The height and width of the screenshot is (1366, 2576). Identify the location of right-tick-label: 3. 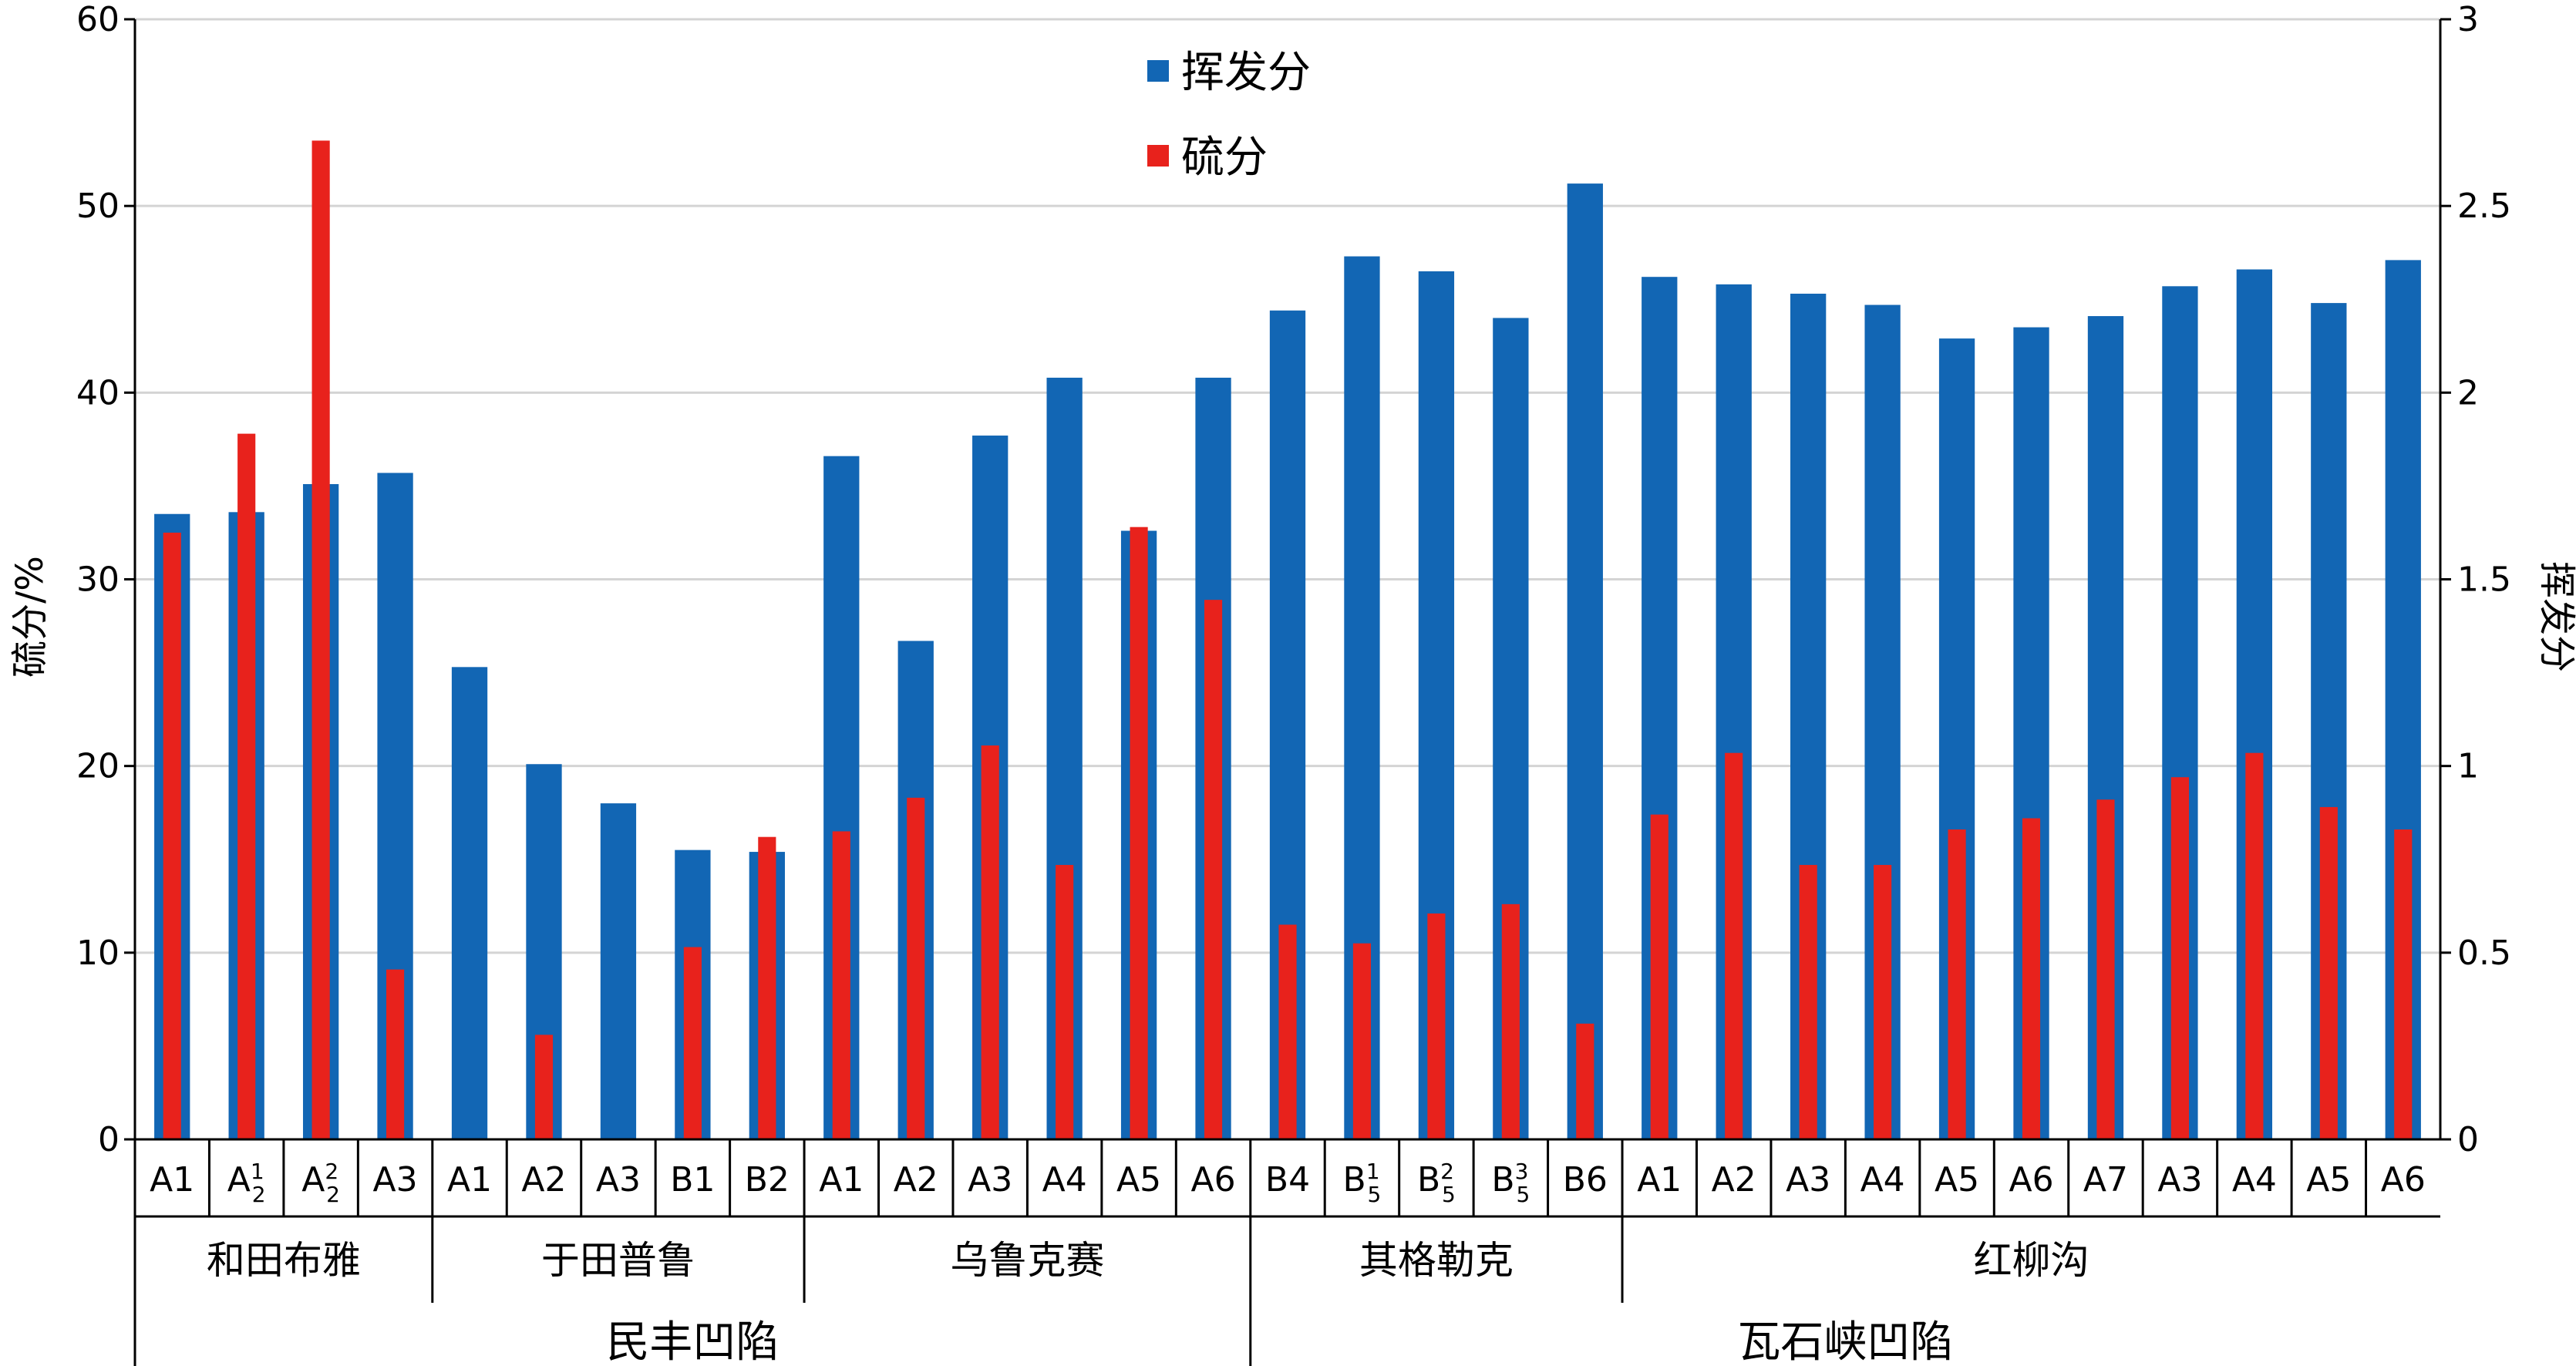
(2468, 19).